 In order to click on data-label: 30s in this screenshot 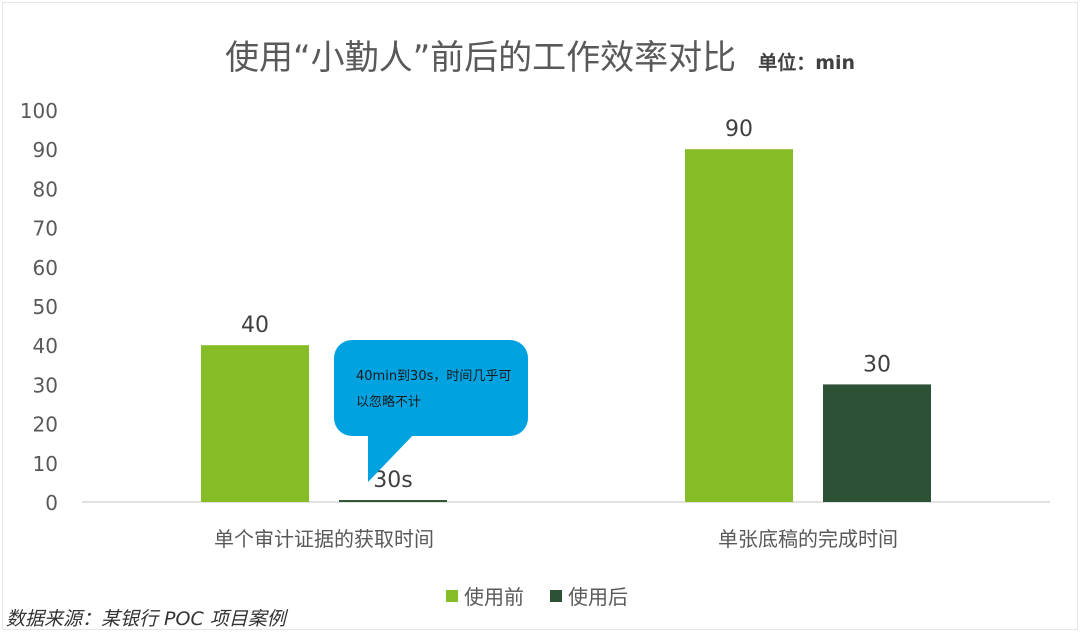, I will do `click(392, 480)`.